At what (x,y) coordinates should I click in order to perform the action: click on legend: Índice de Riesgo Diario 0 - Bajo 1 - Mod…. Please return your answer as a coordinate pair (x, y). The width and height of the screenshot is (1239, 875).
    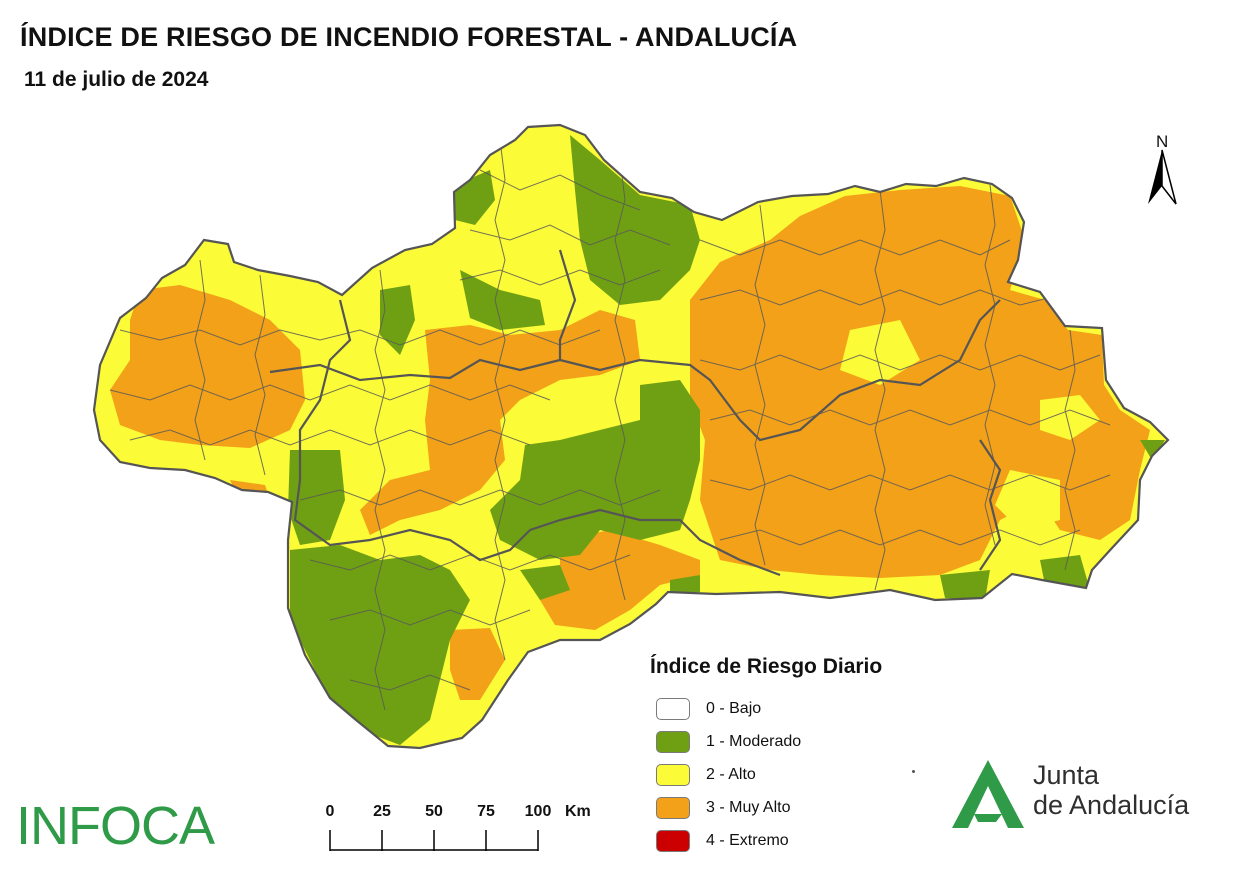
    Looking at the image, I should click on (766, 756).